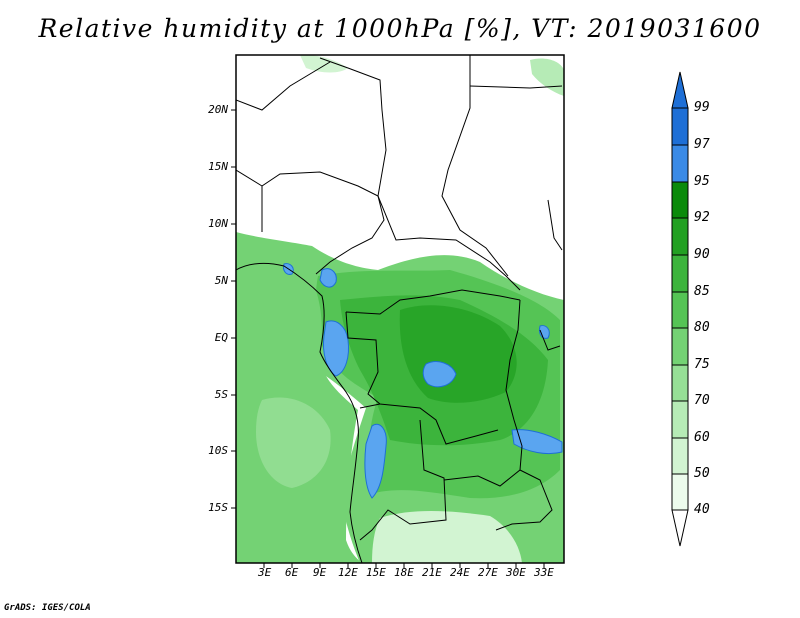 This screenshot has height=618, width=800. Describe the element at coordinates (221, 394) in the screenshot. I see `lat-label-5s: 5S` at that location.